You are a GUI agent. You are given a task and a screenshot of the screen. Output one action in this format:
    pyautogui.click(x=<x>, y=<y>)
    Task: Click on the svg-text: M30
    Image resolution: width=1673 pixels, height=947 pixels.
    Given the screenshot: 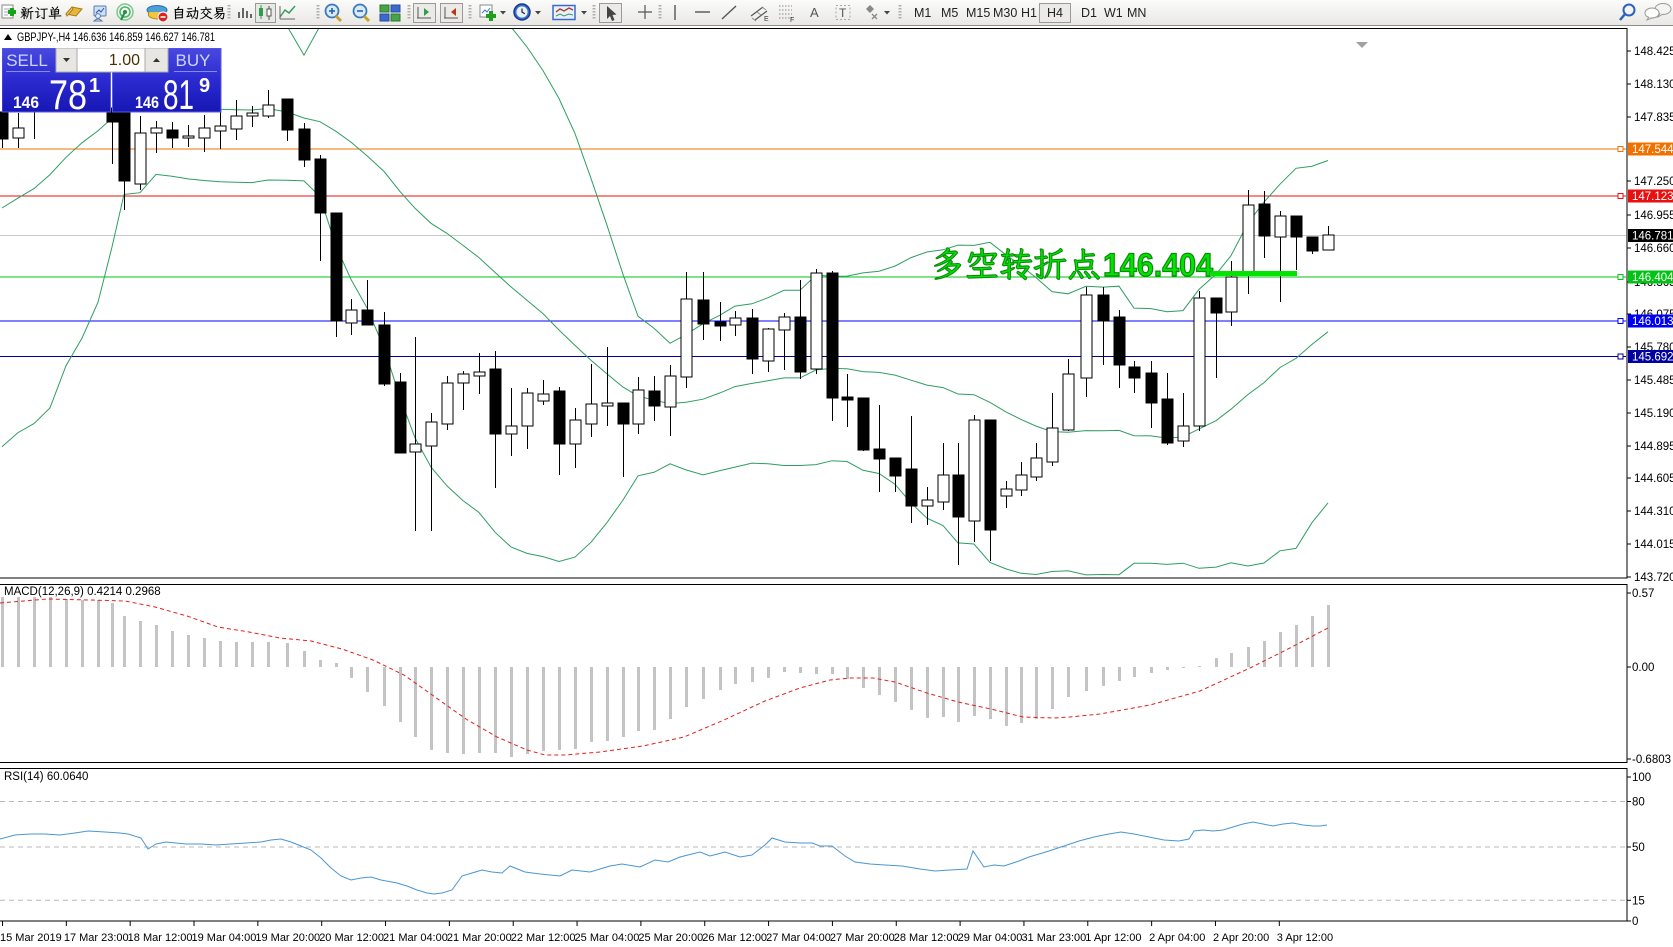 What is the action you would take?
    pyautogui.click(x=1005, y=13)
    